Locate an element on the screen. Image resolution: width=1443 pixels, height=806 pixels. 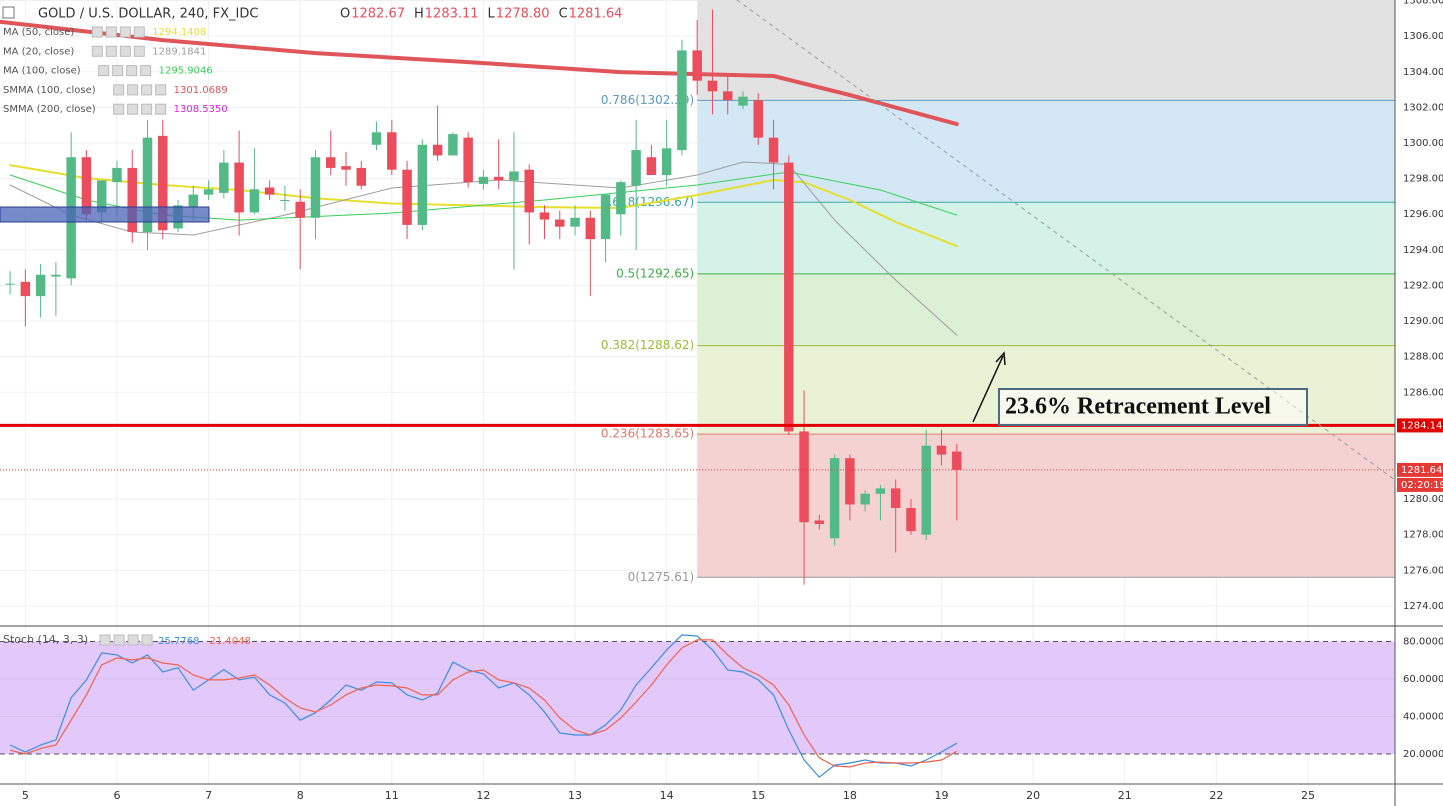
y-tick-label: 1298.00 is located at coordinates (1423, 179).